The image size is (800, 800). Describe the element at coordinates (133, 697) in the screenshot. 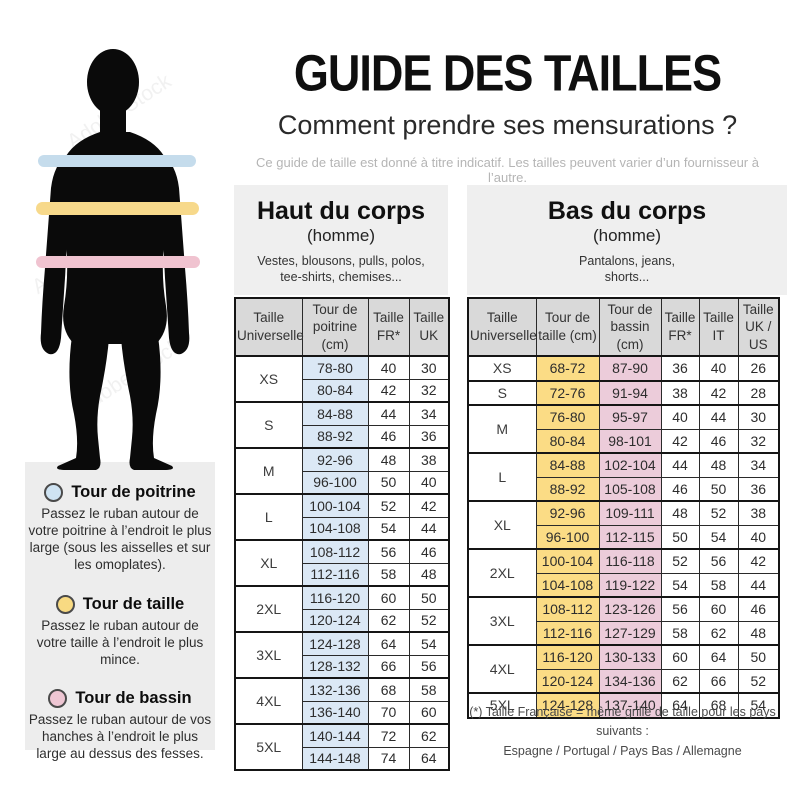

I see `legend-title: Tour de bassin` at that location.